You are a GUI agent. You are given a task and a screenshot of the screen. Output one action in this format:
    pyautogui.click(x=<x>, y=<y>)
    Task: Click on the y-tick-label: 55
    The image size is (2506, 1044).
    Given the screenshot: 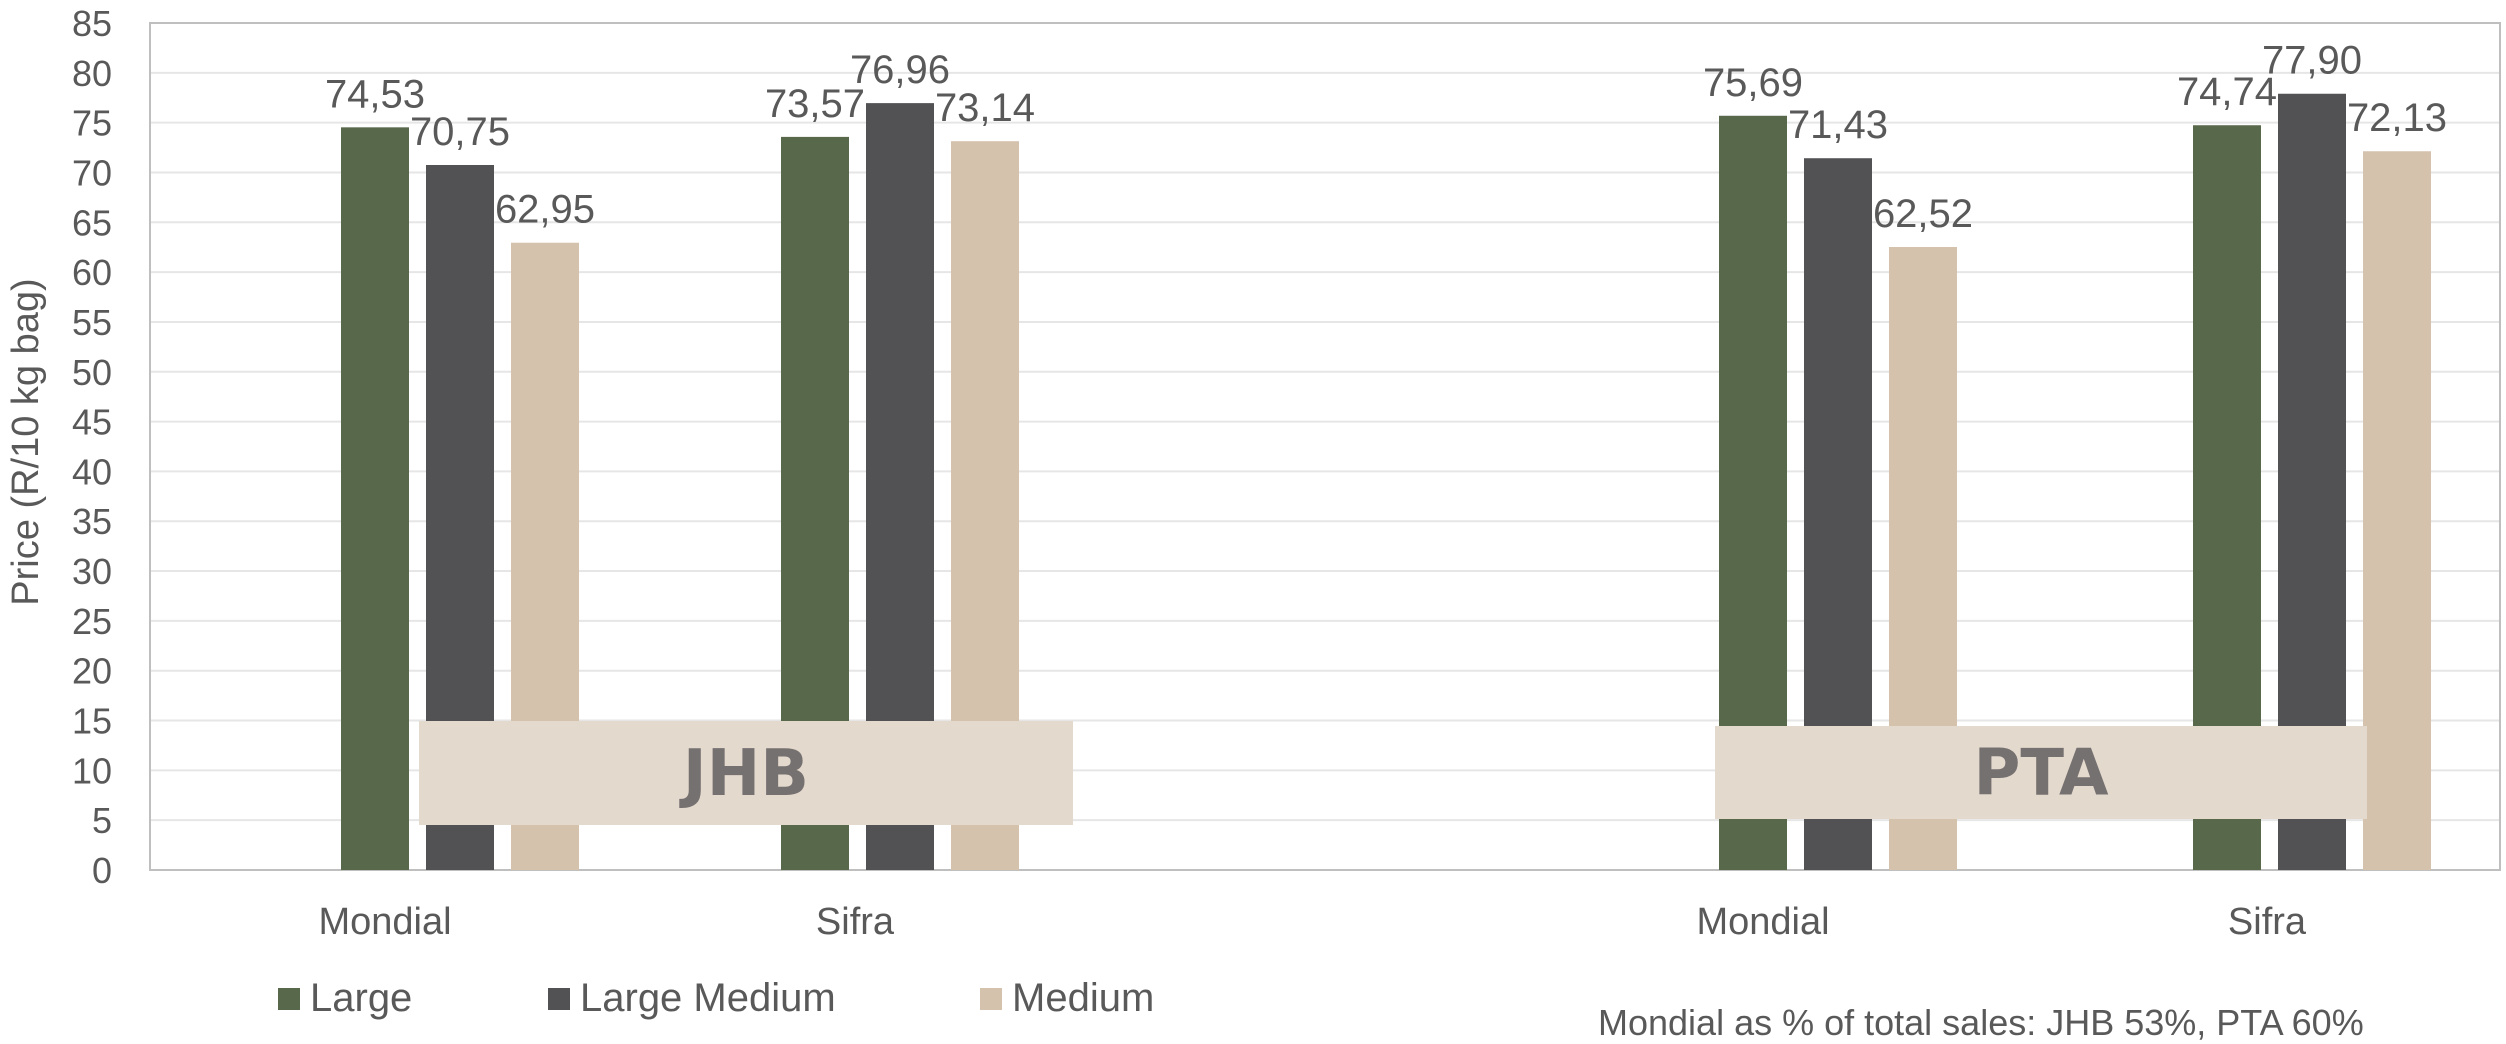 What is the action you would take?
    pyautogui.click(x=92, y=322)
    